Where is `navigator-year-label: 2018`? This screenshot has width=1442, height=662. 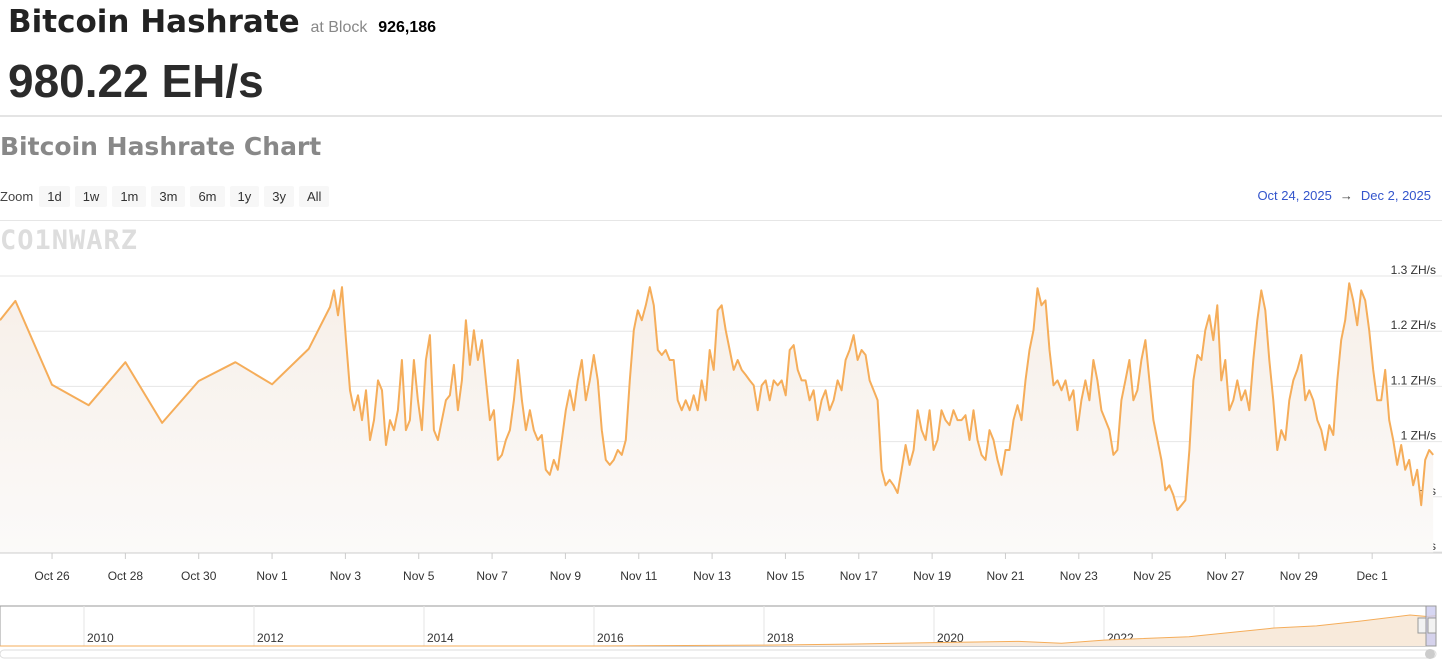 navigator-year-label: 2018 is located at coordinates (780, 638).